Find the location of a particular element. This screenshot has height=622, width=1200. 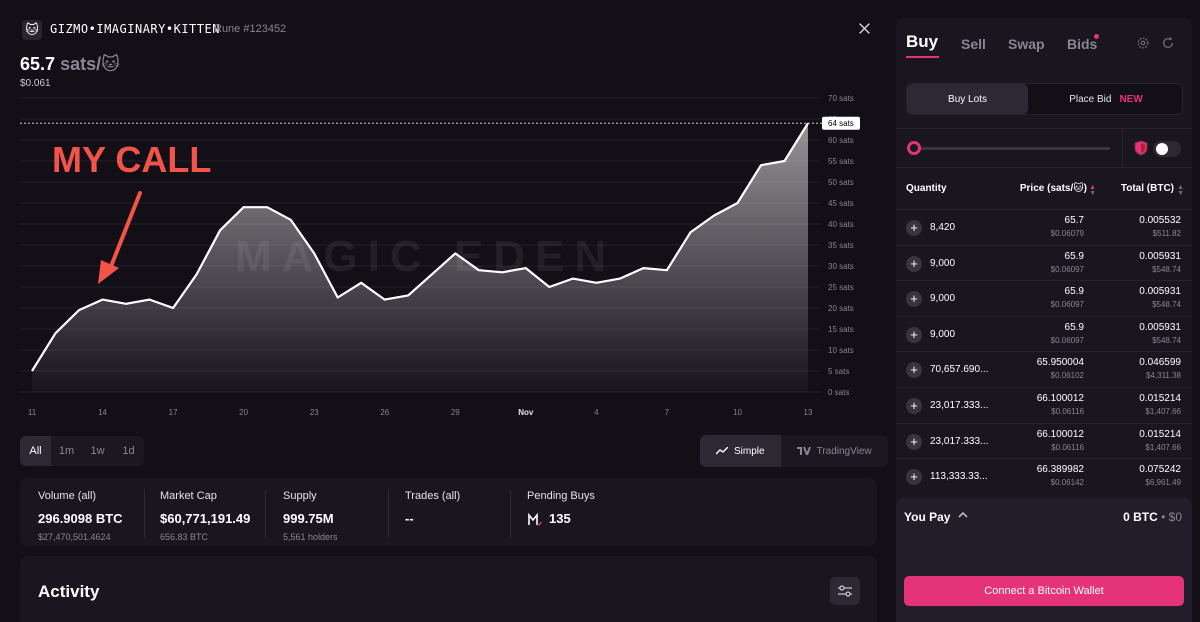

stat-supply-value: 999.75M is located at coordinates (308, 518).